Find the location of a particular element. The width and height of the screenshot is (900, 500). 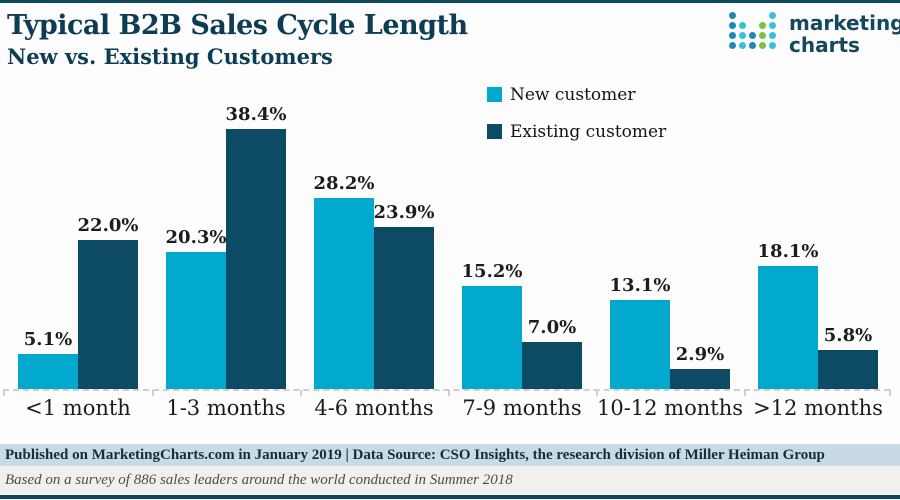

bar-value-label: 15.2% is located at coordinates (492, 271).